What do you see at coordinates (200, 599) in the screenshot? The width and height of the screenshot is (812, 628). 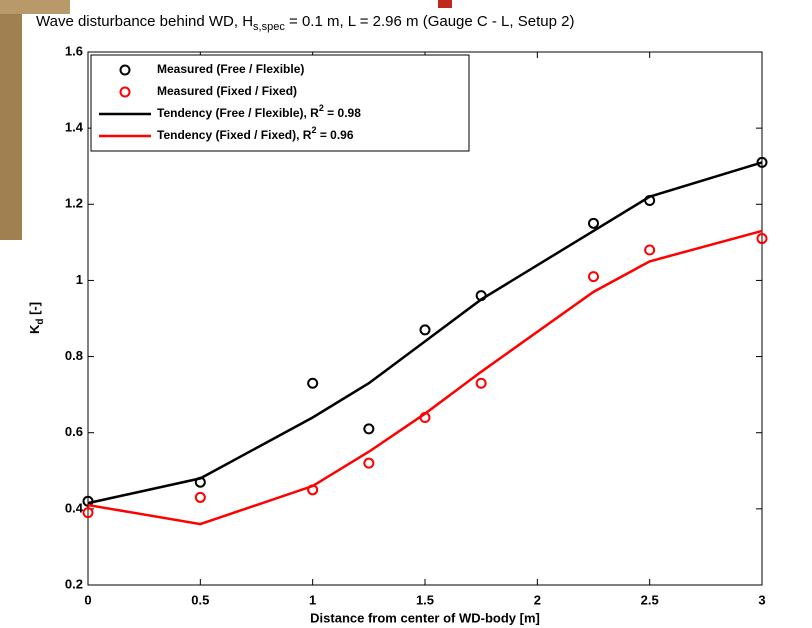 I see `x-tick-label: 0.5` at bounding box center [200, 599].